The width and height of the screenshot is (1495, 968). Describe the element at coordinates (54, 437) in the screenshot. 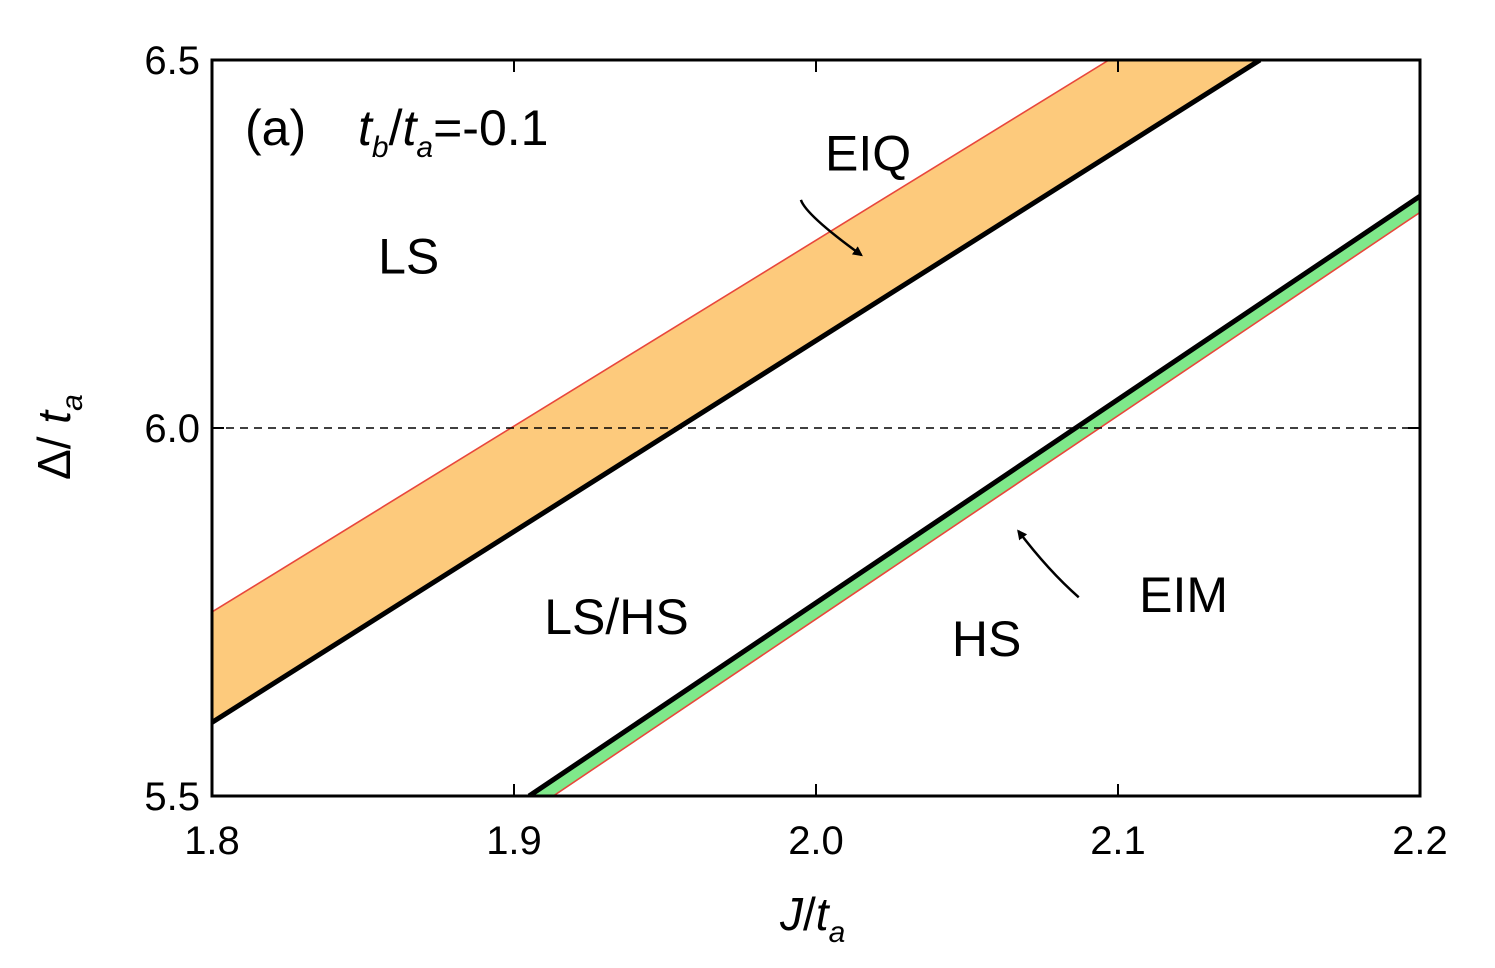

I see `y-axis-title-sep: /` at that location.